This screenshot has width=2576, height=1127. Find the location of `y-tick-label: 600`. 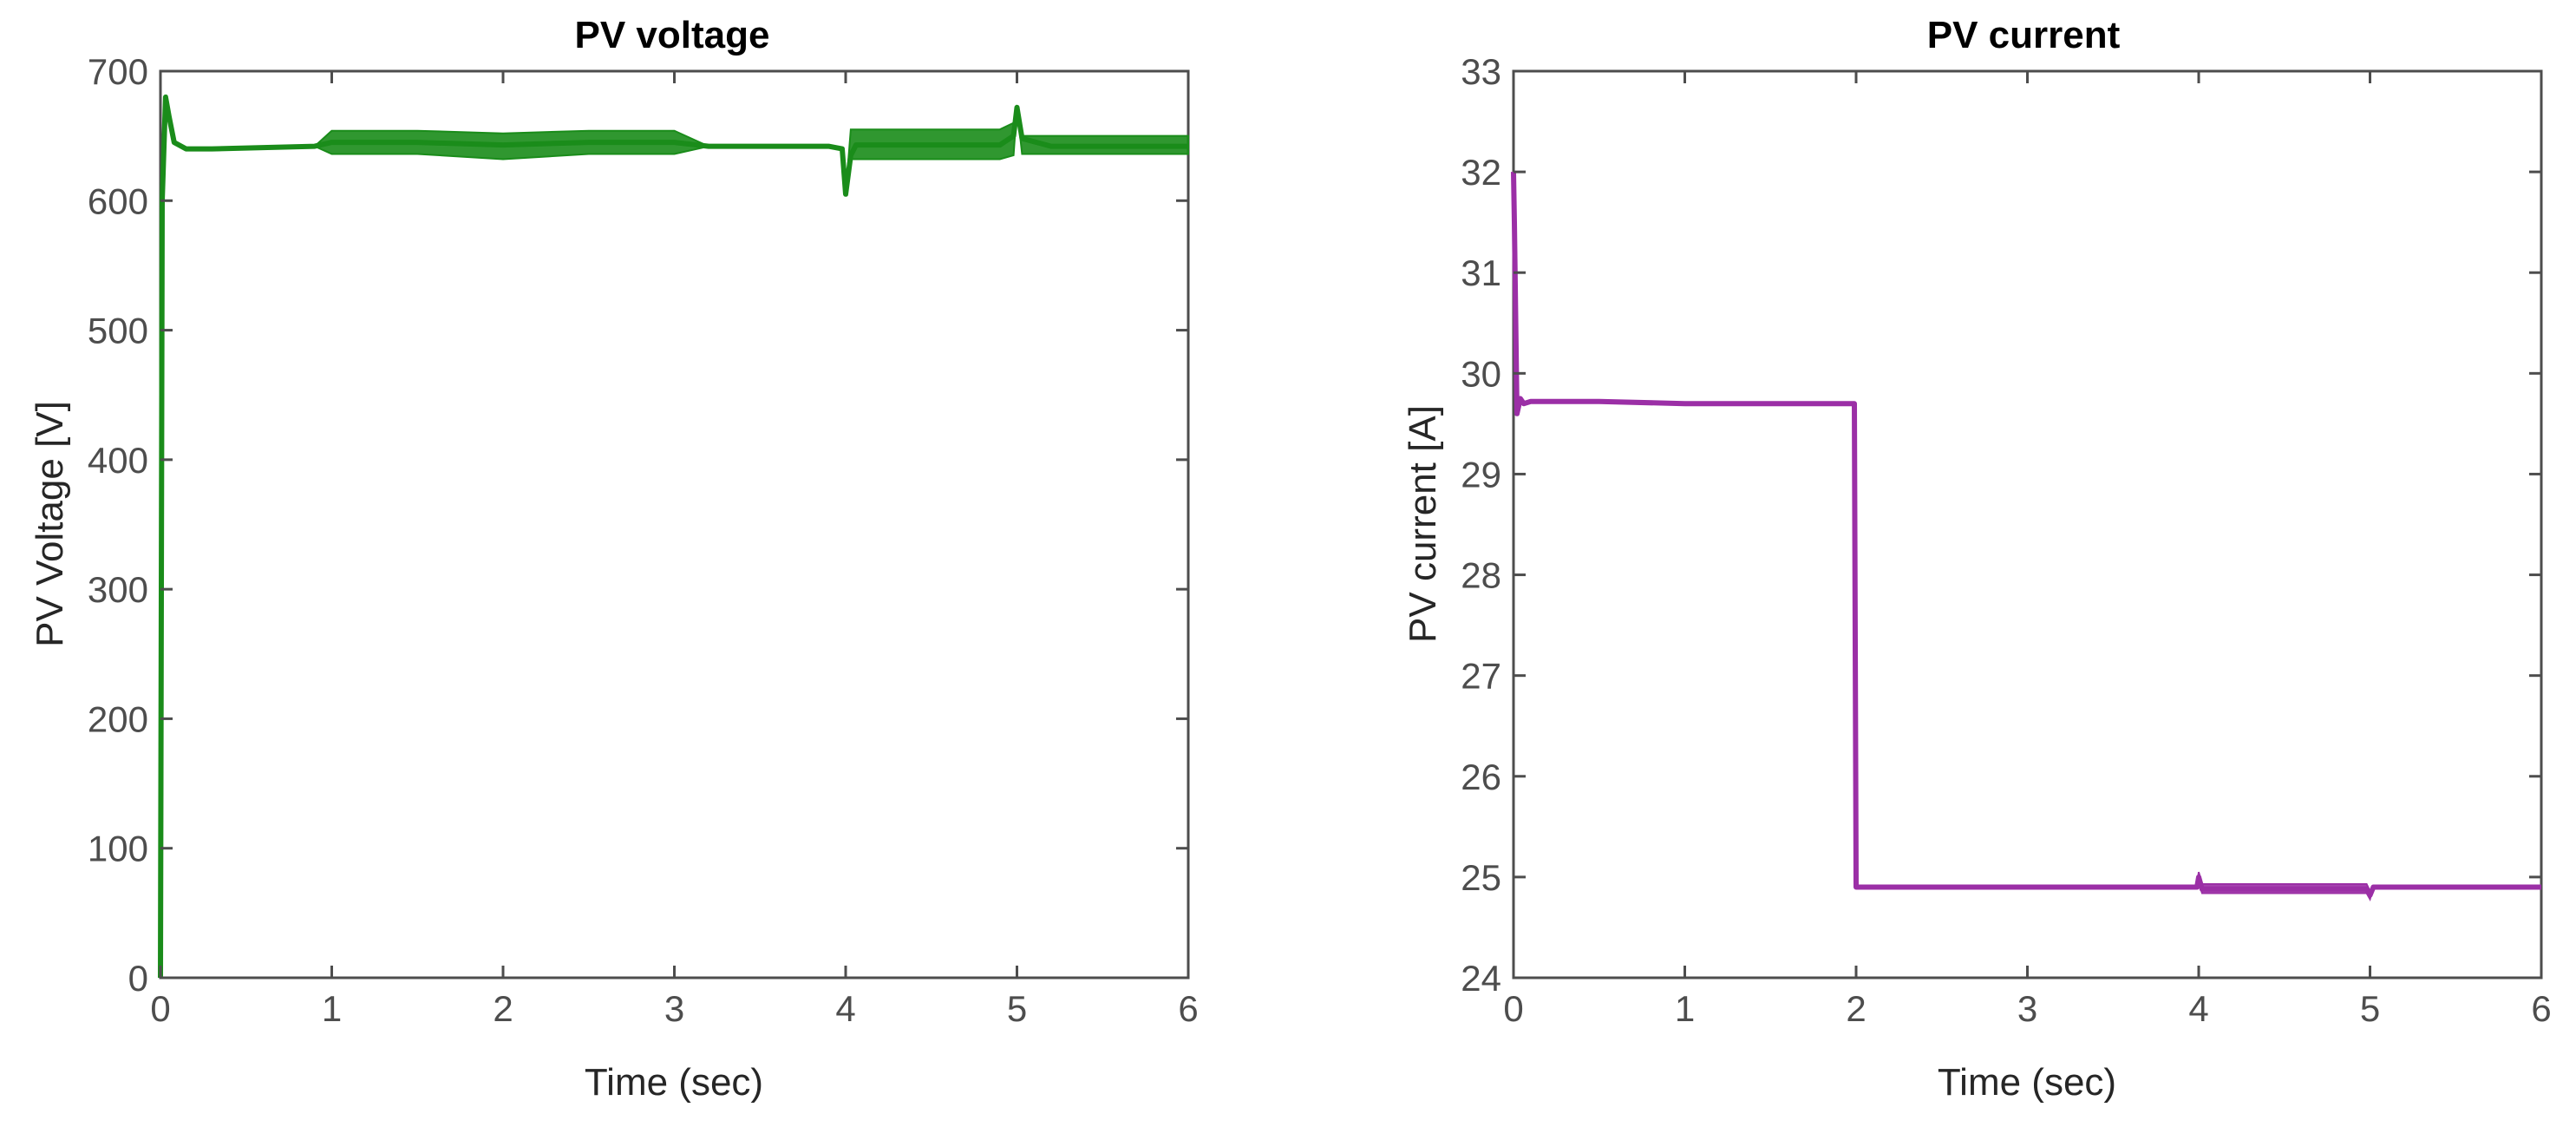

y-tick-label: 600 is located at coordinates (118, 200).